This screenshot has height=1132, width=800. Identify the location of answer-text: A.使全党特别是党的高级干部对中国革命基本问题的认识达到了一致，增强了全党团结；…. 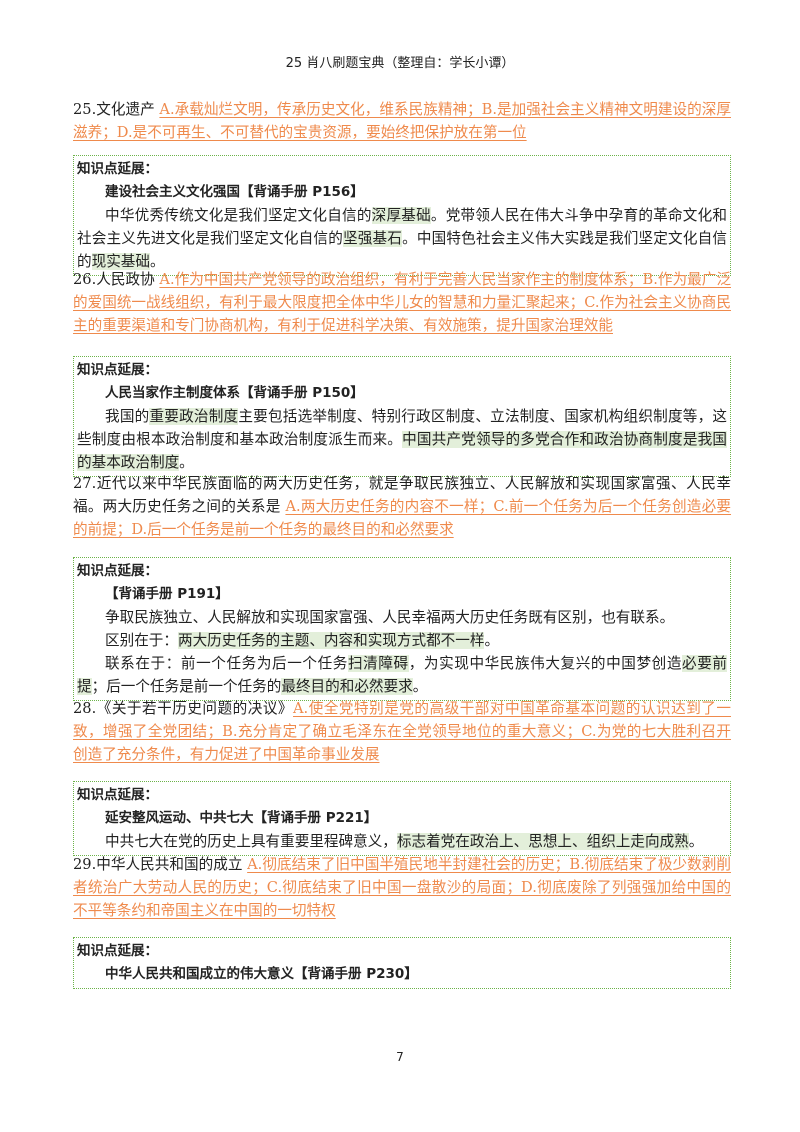
(402, 731).